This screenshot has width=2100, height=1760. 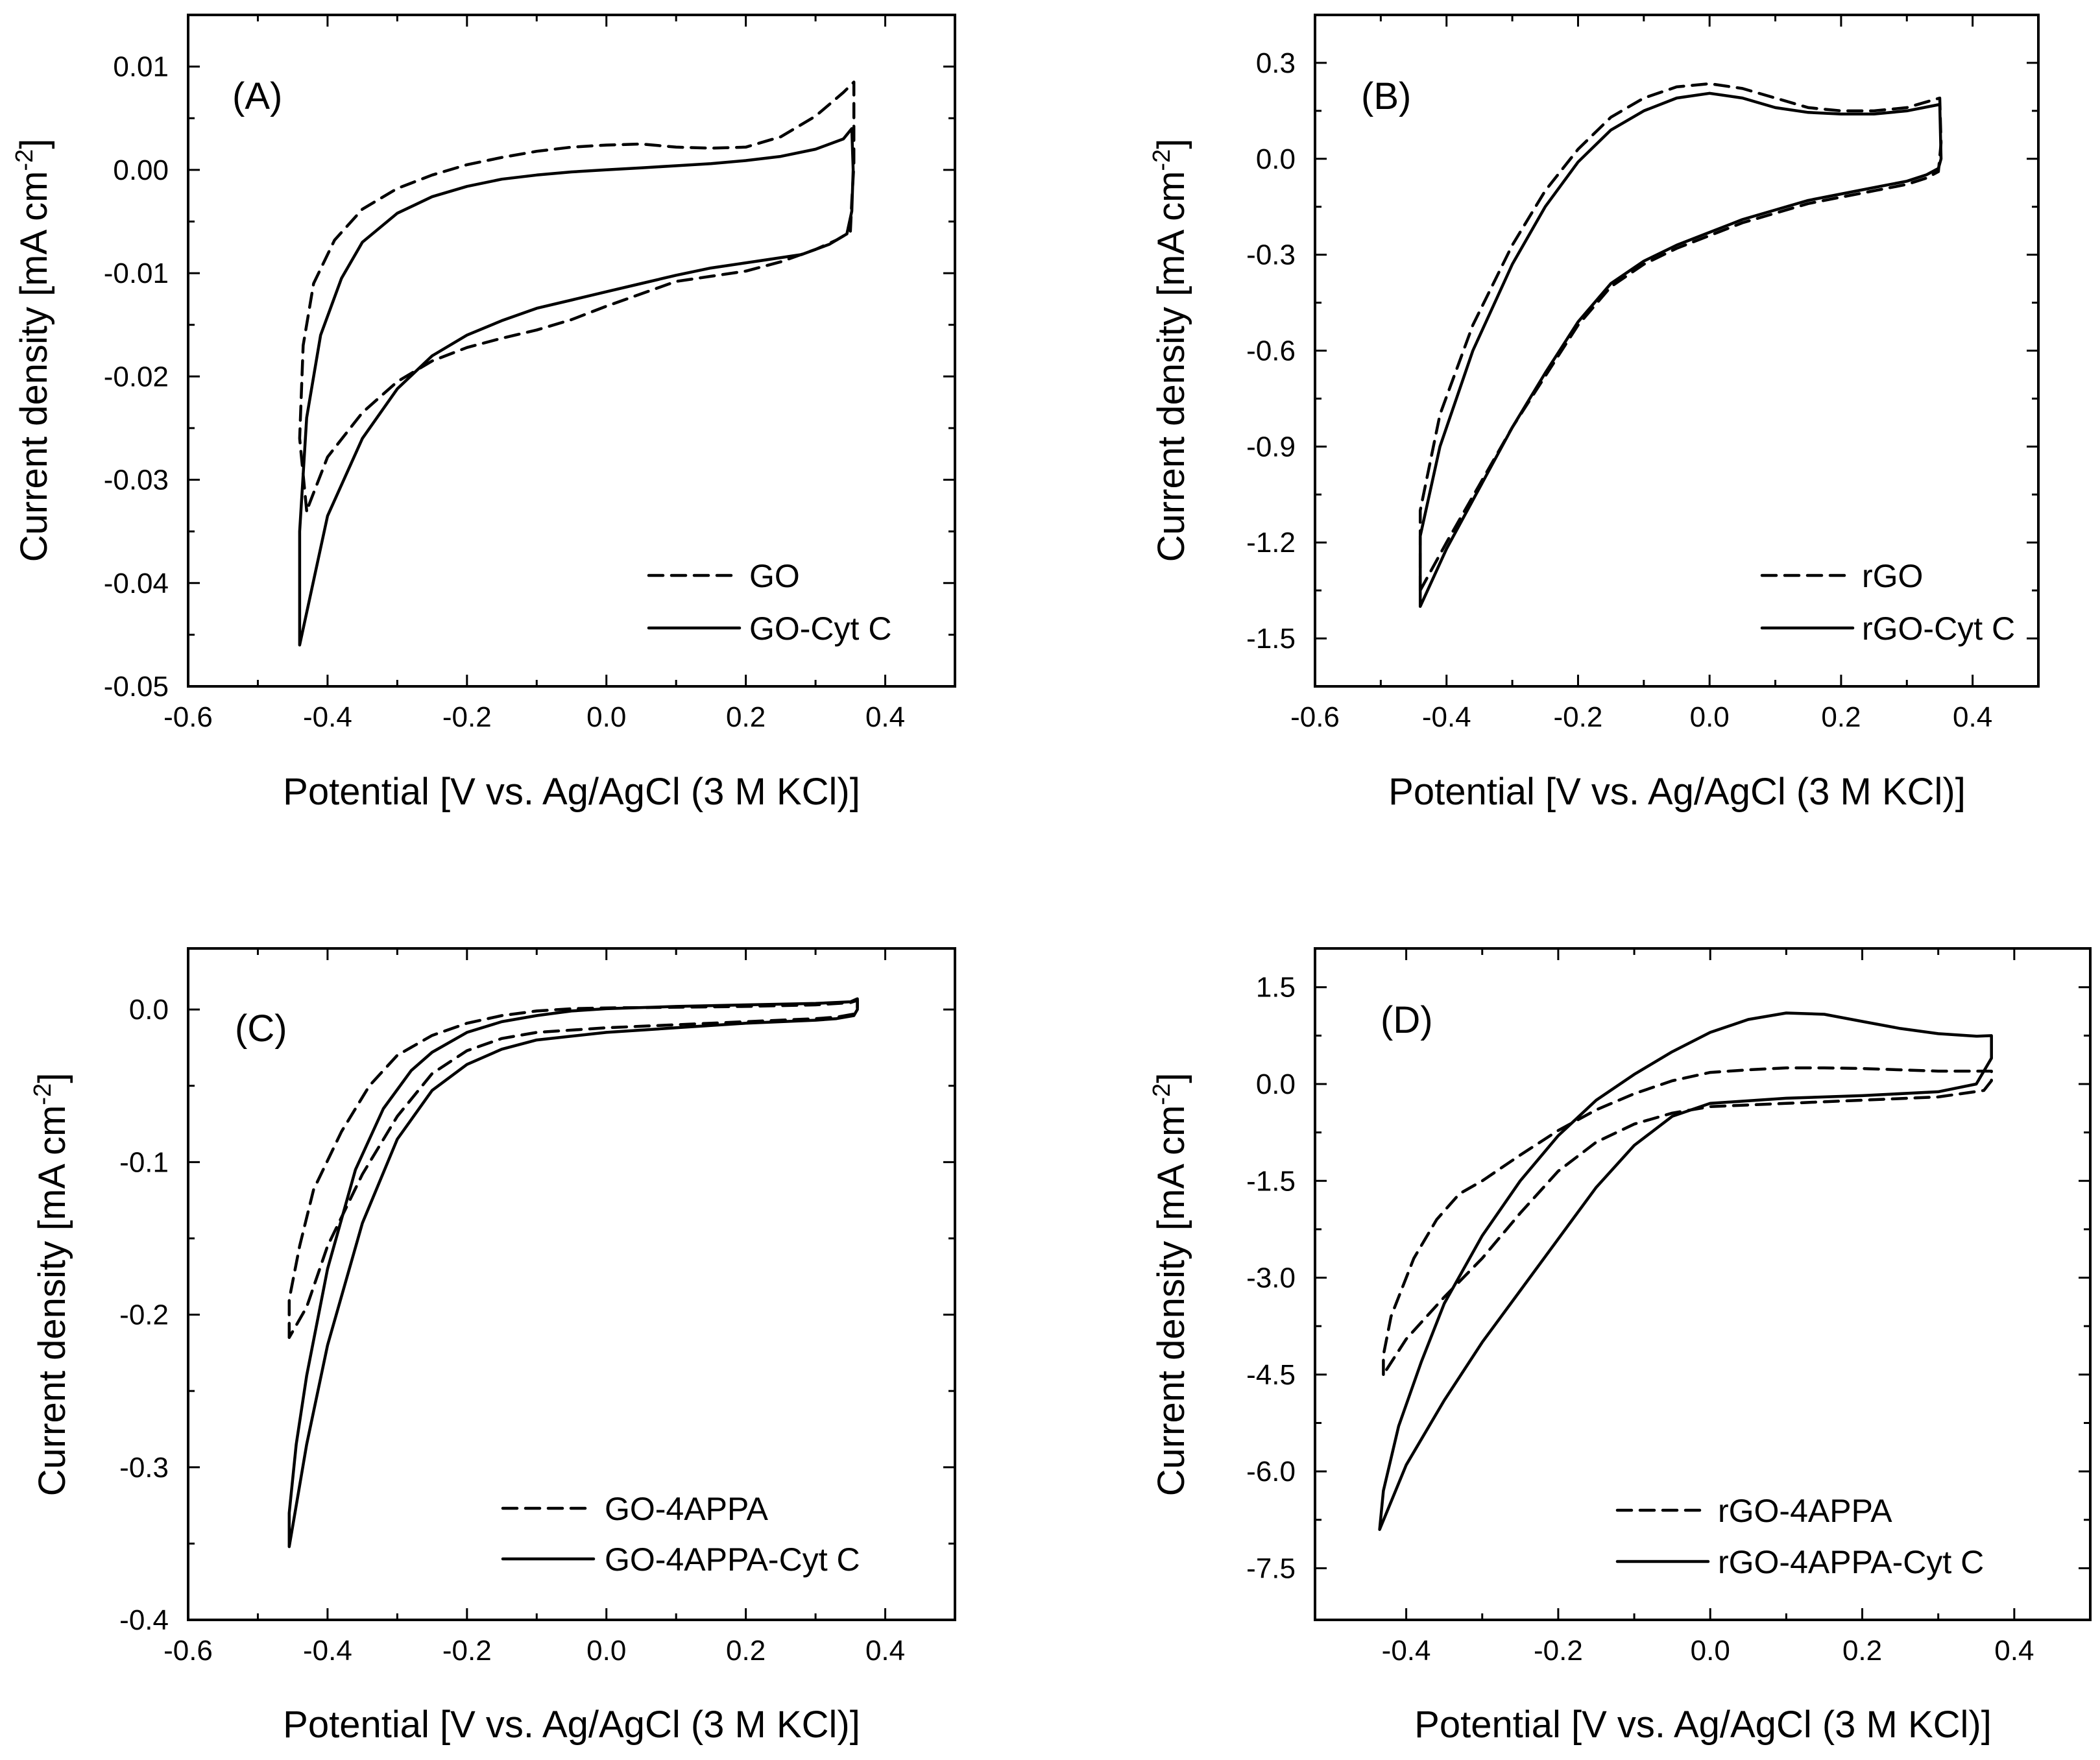 What do you see at coordinates (144, 1162) in the screenshot?
I see `y-tick-label-c: -0.1` at bounding box center [144, 1162].